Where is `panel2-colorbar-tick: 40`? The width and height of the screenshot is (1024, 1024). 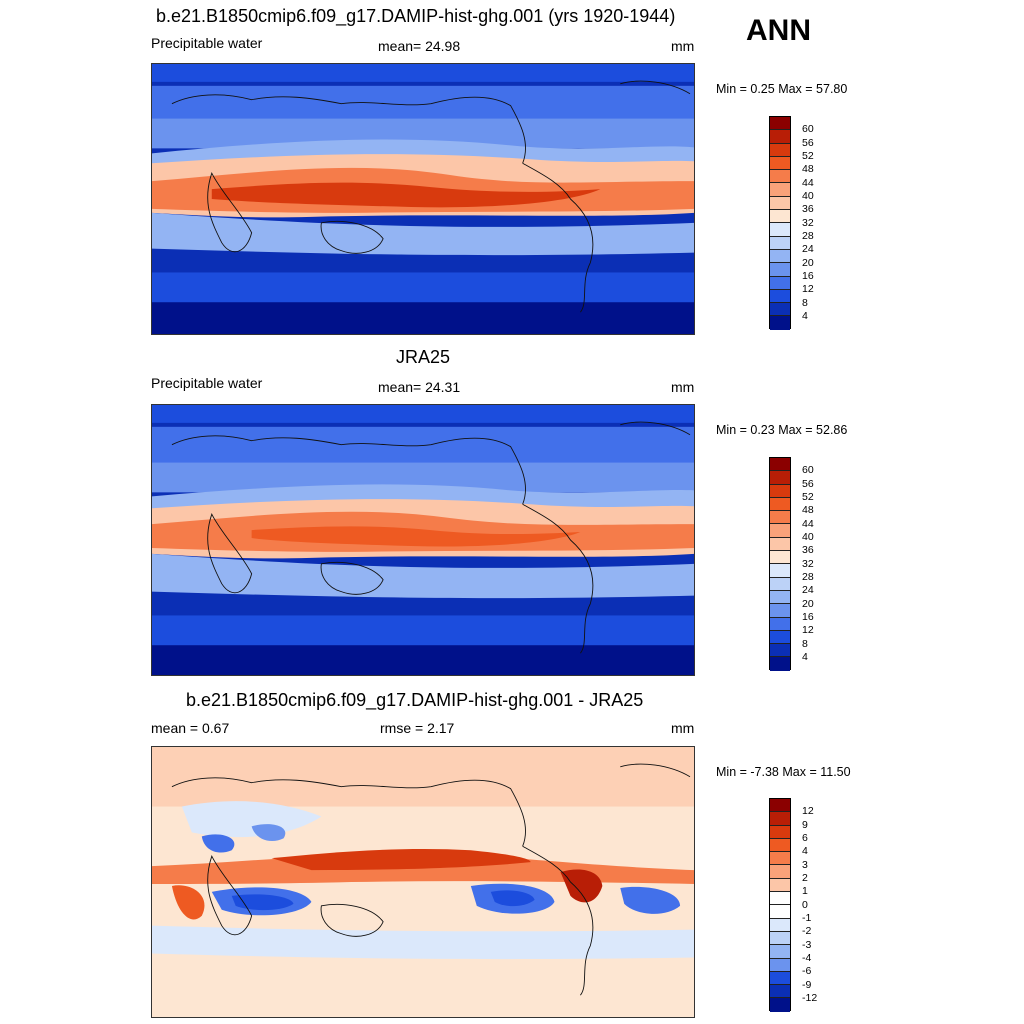
panel2-colorbar-tick: 40 is located at coordinates (808, 537).